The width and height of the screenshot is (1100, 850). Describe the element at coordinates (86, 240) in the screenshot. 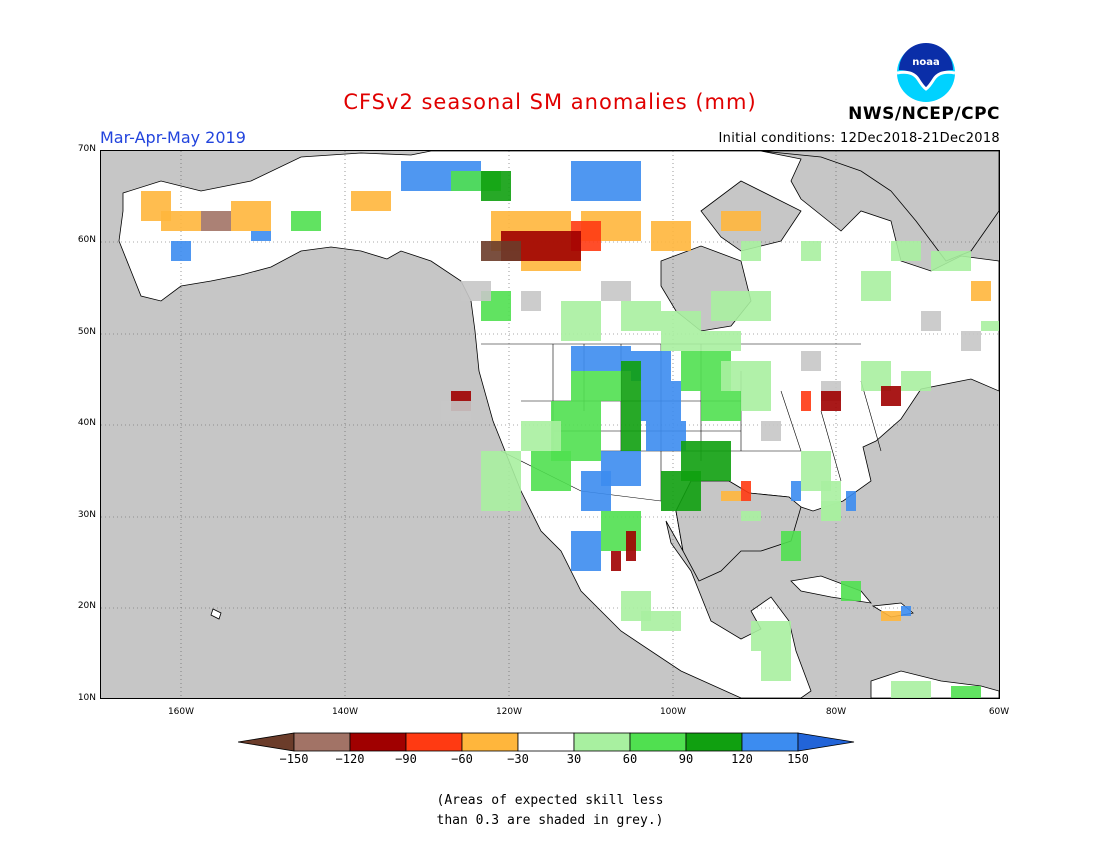

I see `lat-label: 60N` at that location.